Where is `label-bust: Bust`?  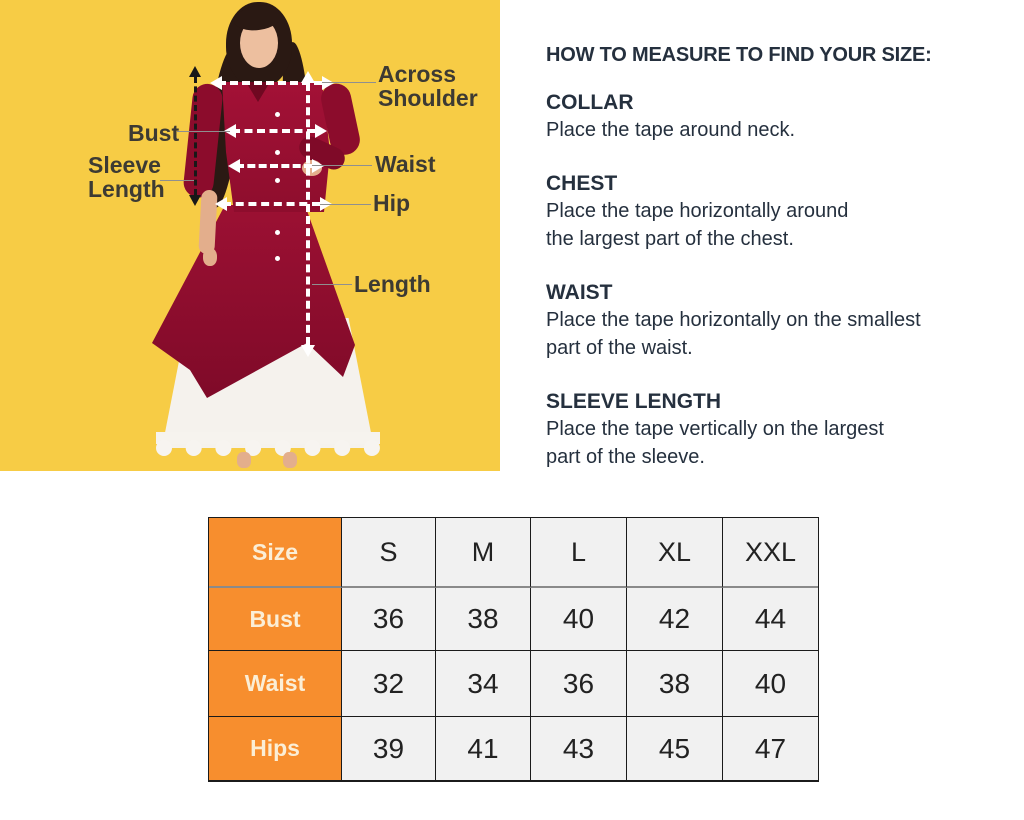
label-bust: Bust is located at coordinates (154, 133).